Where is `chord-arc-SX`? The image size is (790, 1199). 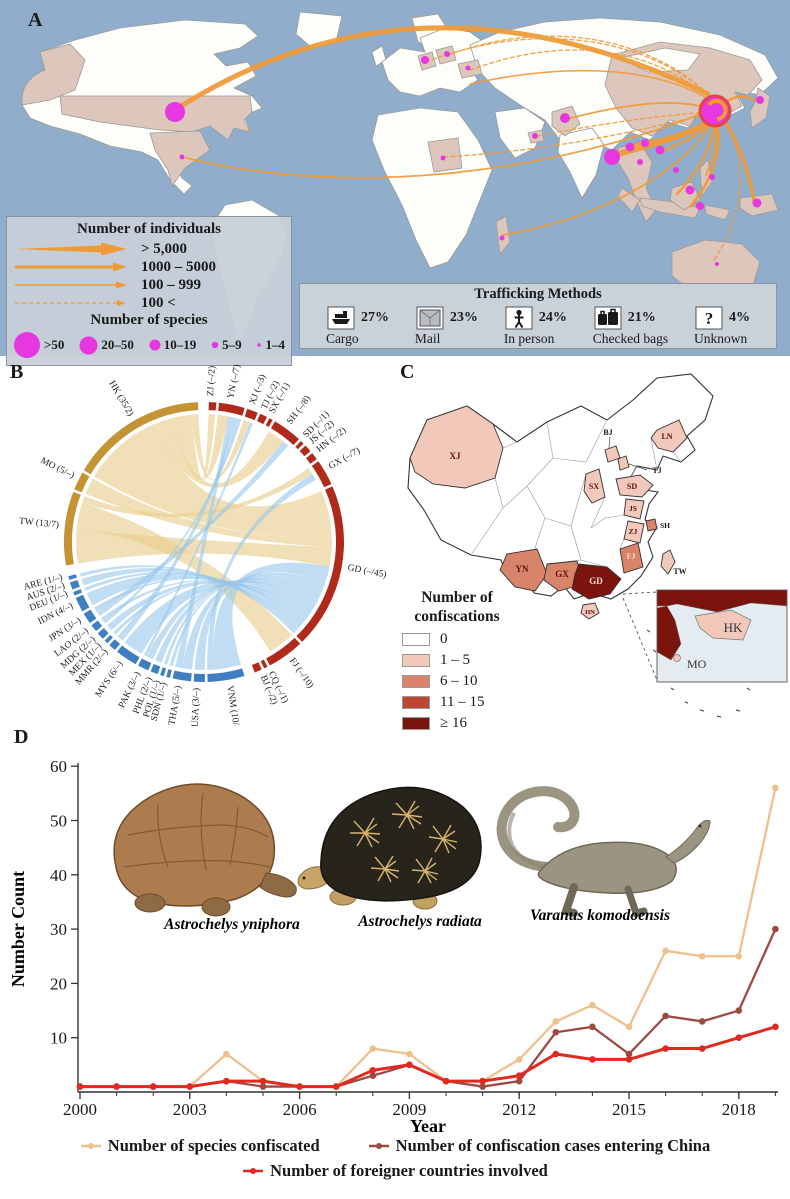 chord-arc-SX is located at coordinates (269, 422).